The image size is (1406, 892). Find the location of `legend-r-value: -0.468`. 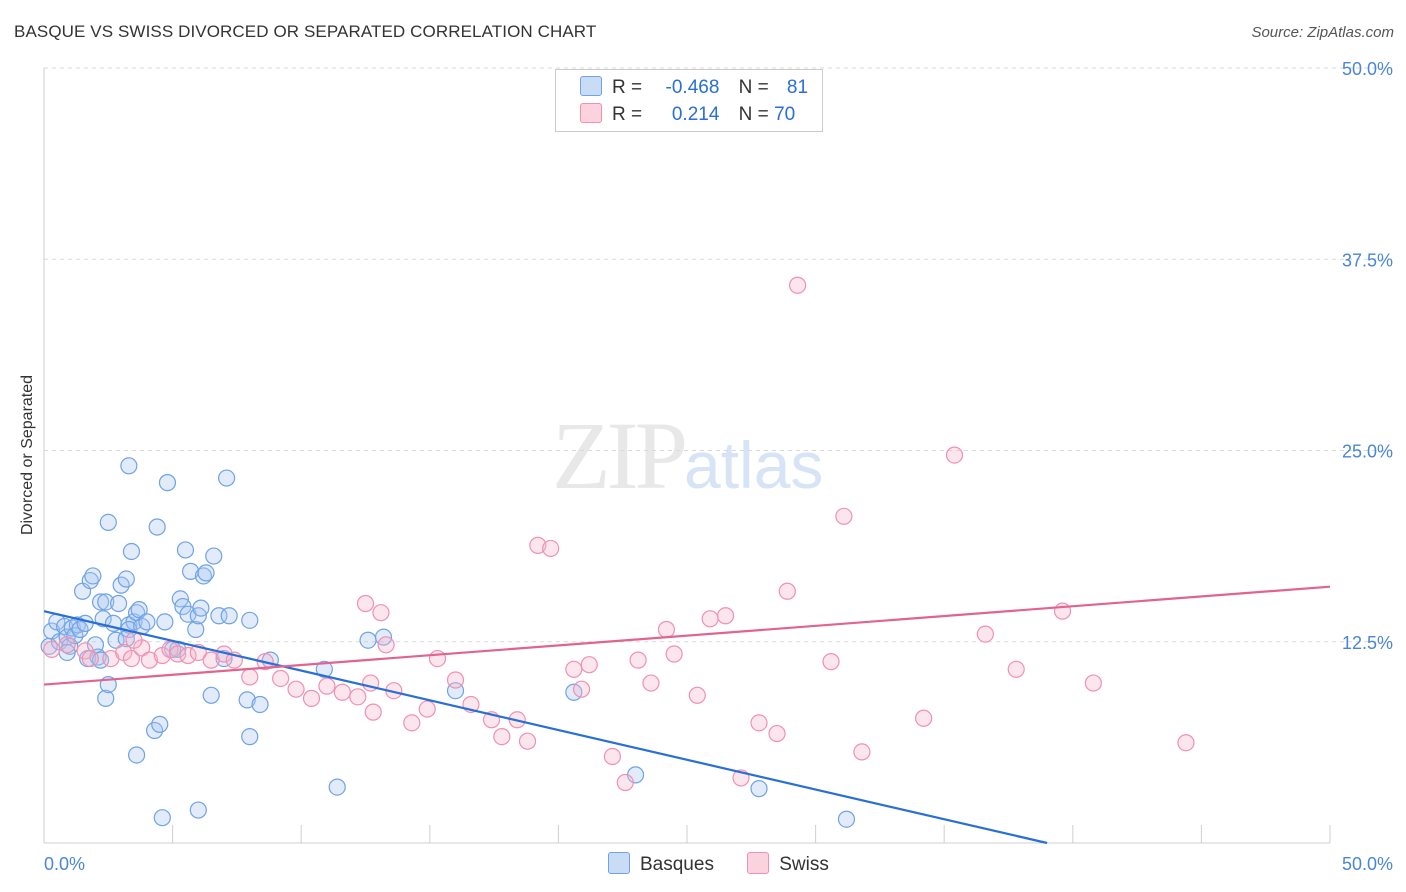

legend-r-value: -0.468 is located at coordinates (692, 87).